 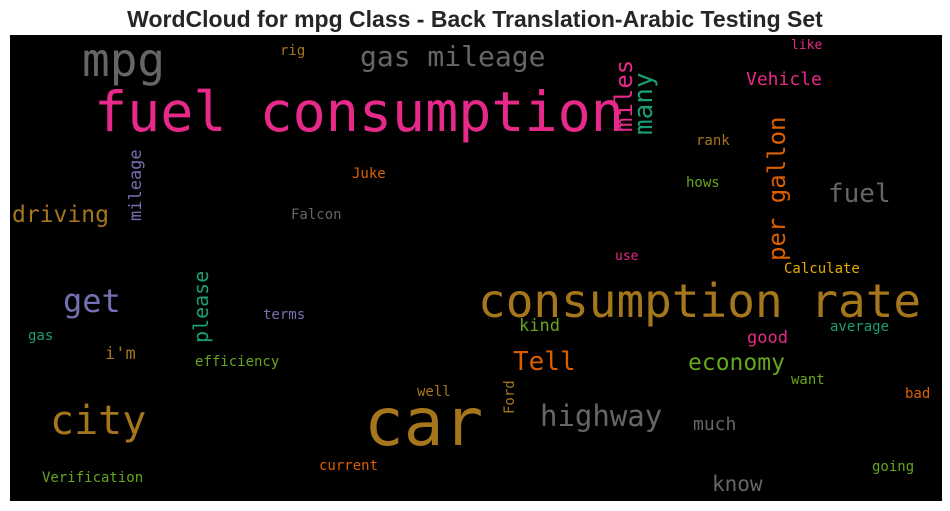 What do you see at coordinates (808, 380) in the screenshot?
I see `word-want: want` at bounding box center [808, 380].